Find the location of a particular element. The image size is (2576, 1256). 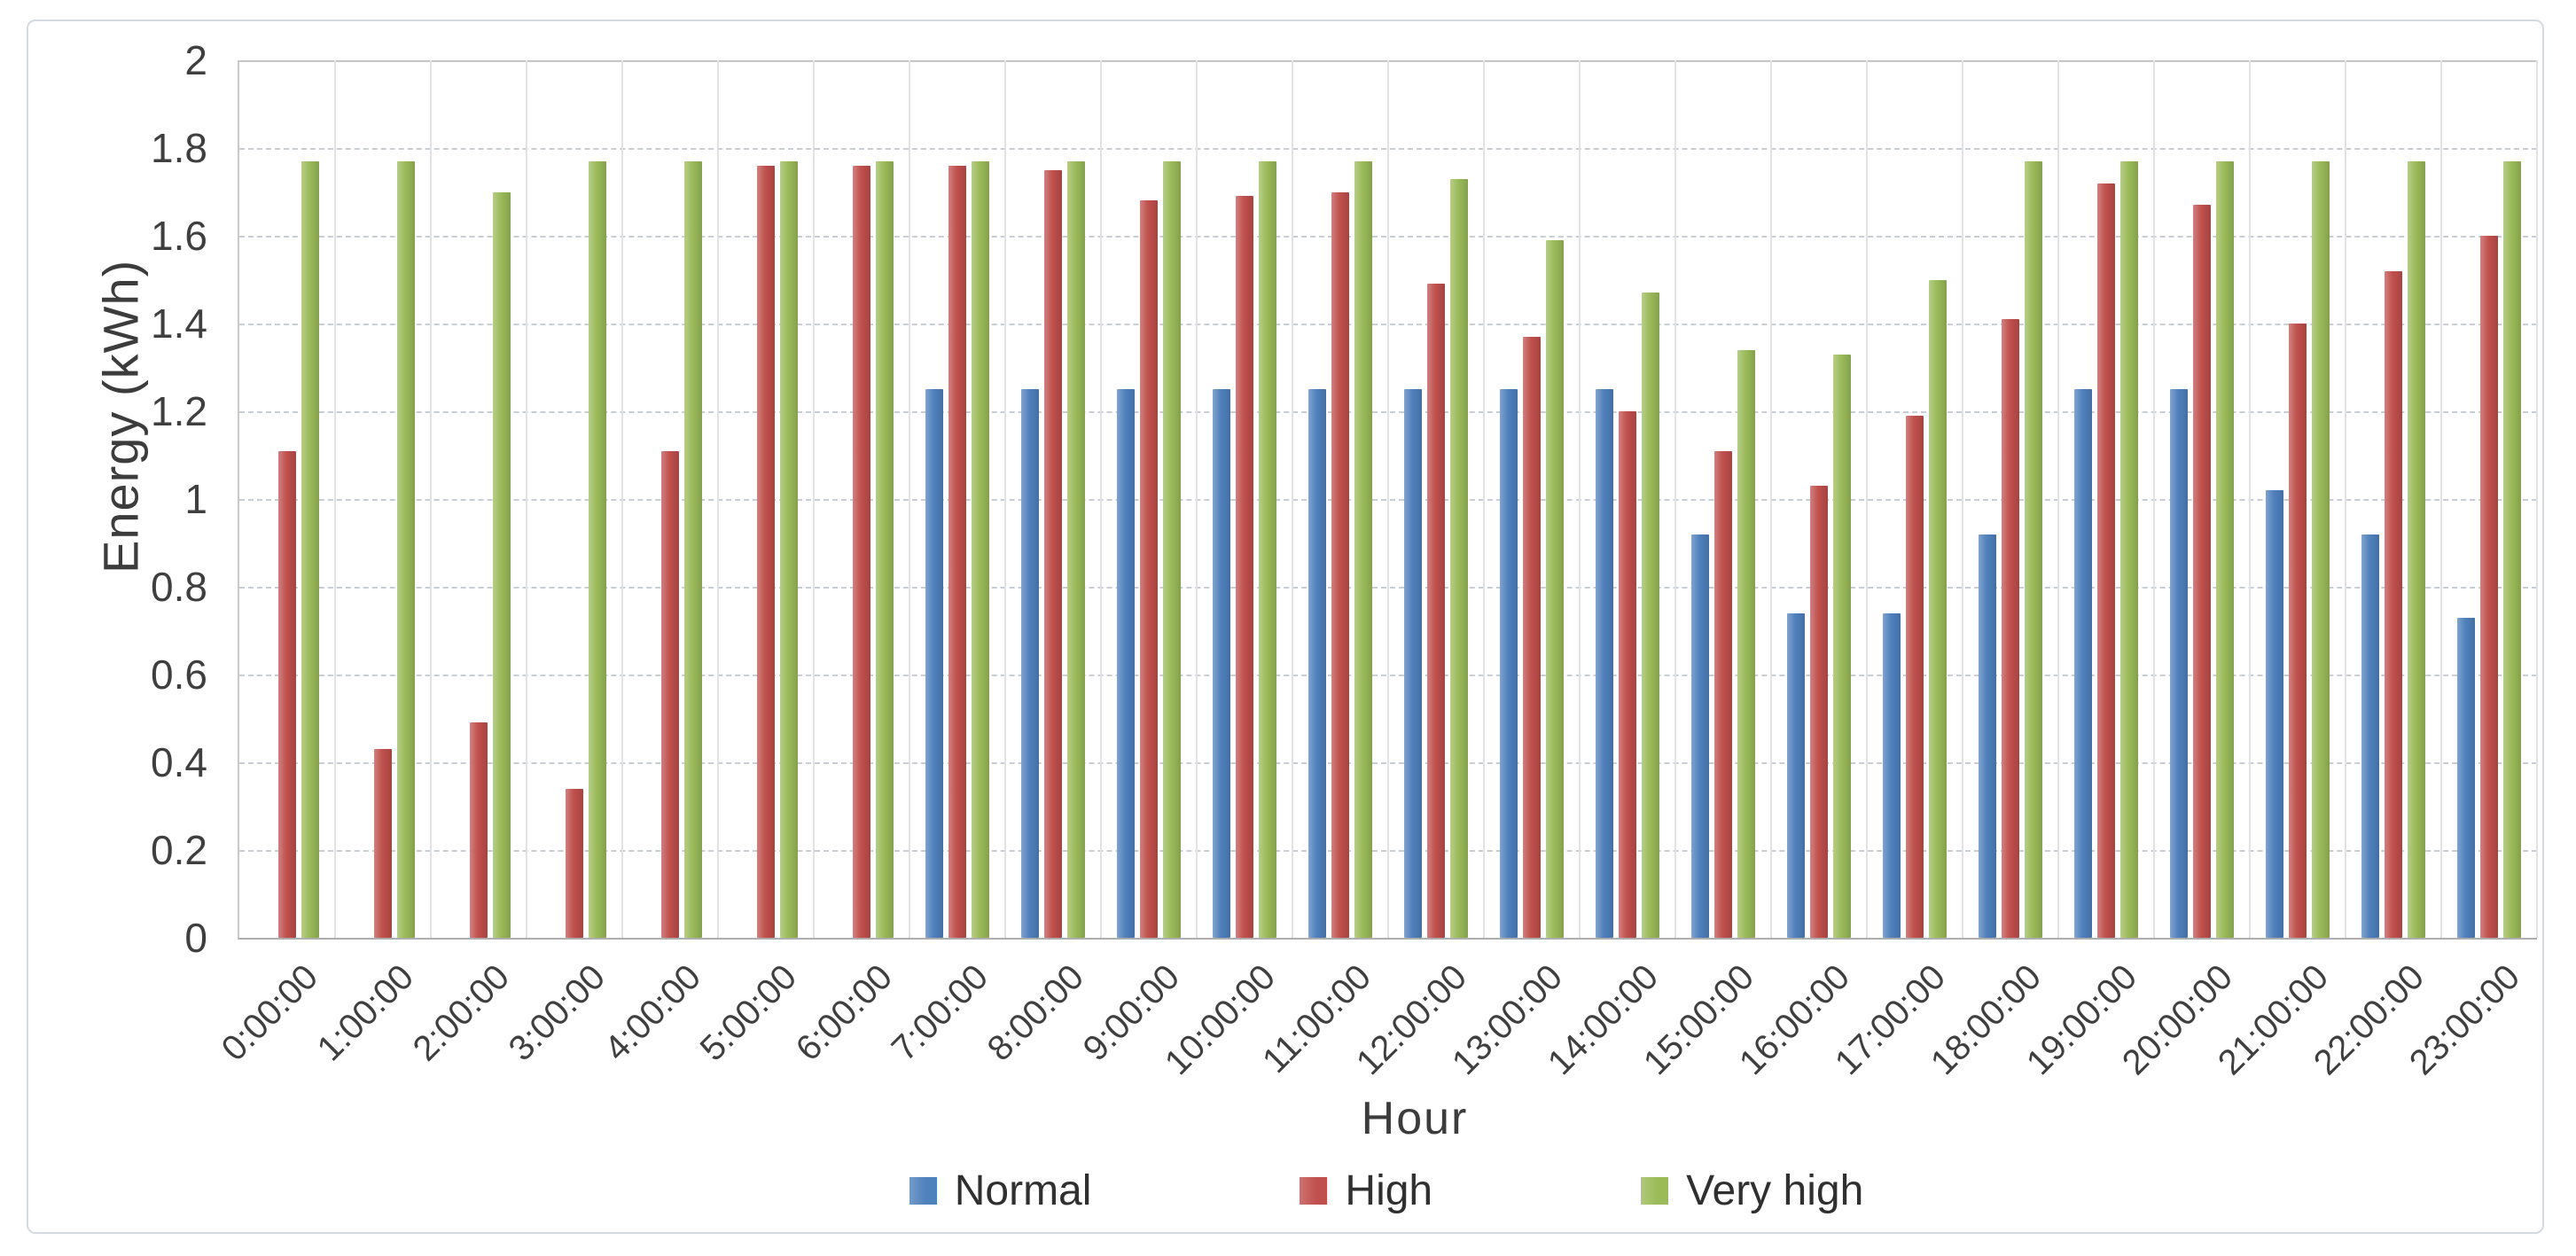

bar-very-high-7:00:00 is located at coordinates (980, 549).